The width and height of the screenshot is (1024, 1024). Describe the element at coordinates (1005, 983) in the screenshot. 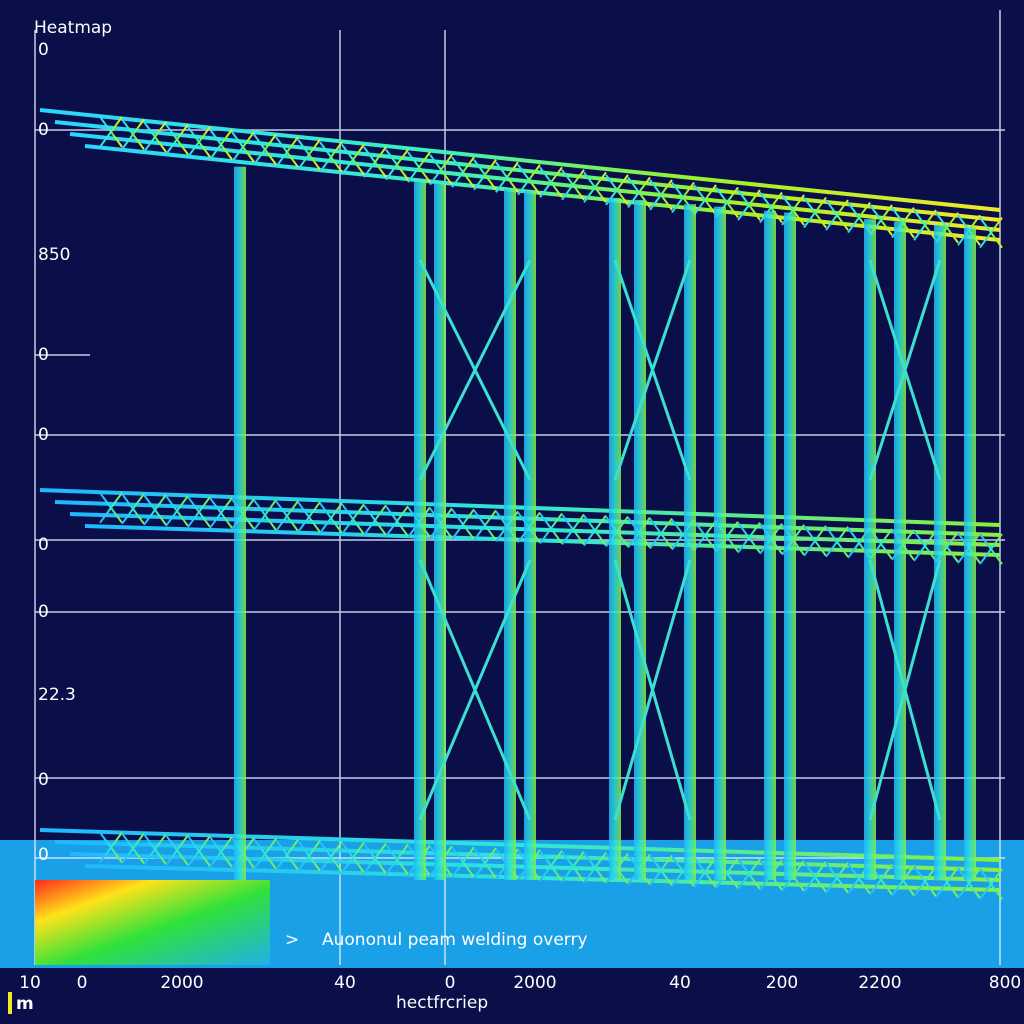

I see `x-tick-label: 800` at that location.